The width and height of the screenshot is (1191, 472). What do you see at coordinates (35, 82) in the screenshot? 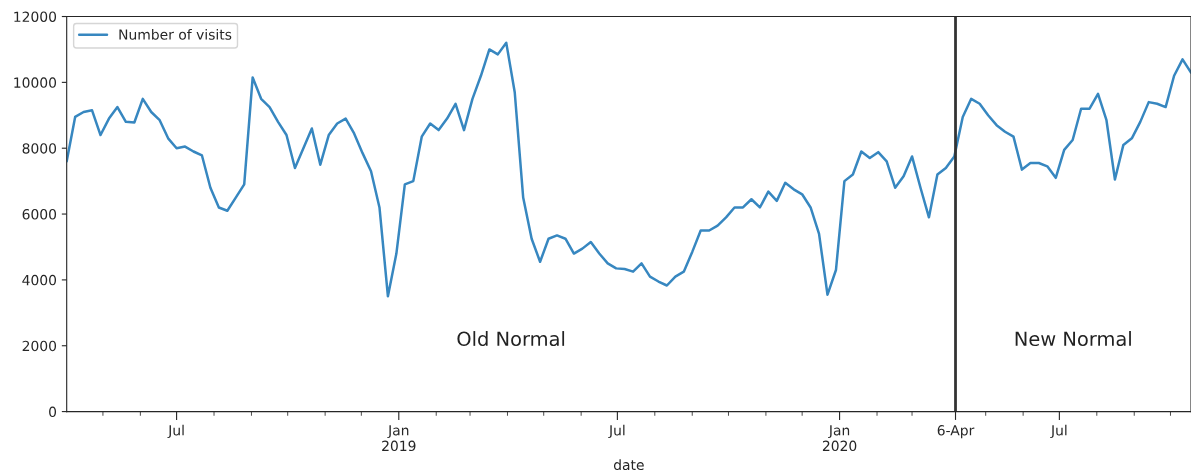
I see `y-tick-label: 10000` at bounding box center [35, 82].